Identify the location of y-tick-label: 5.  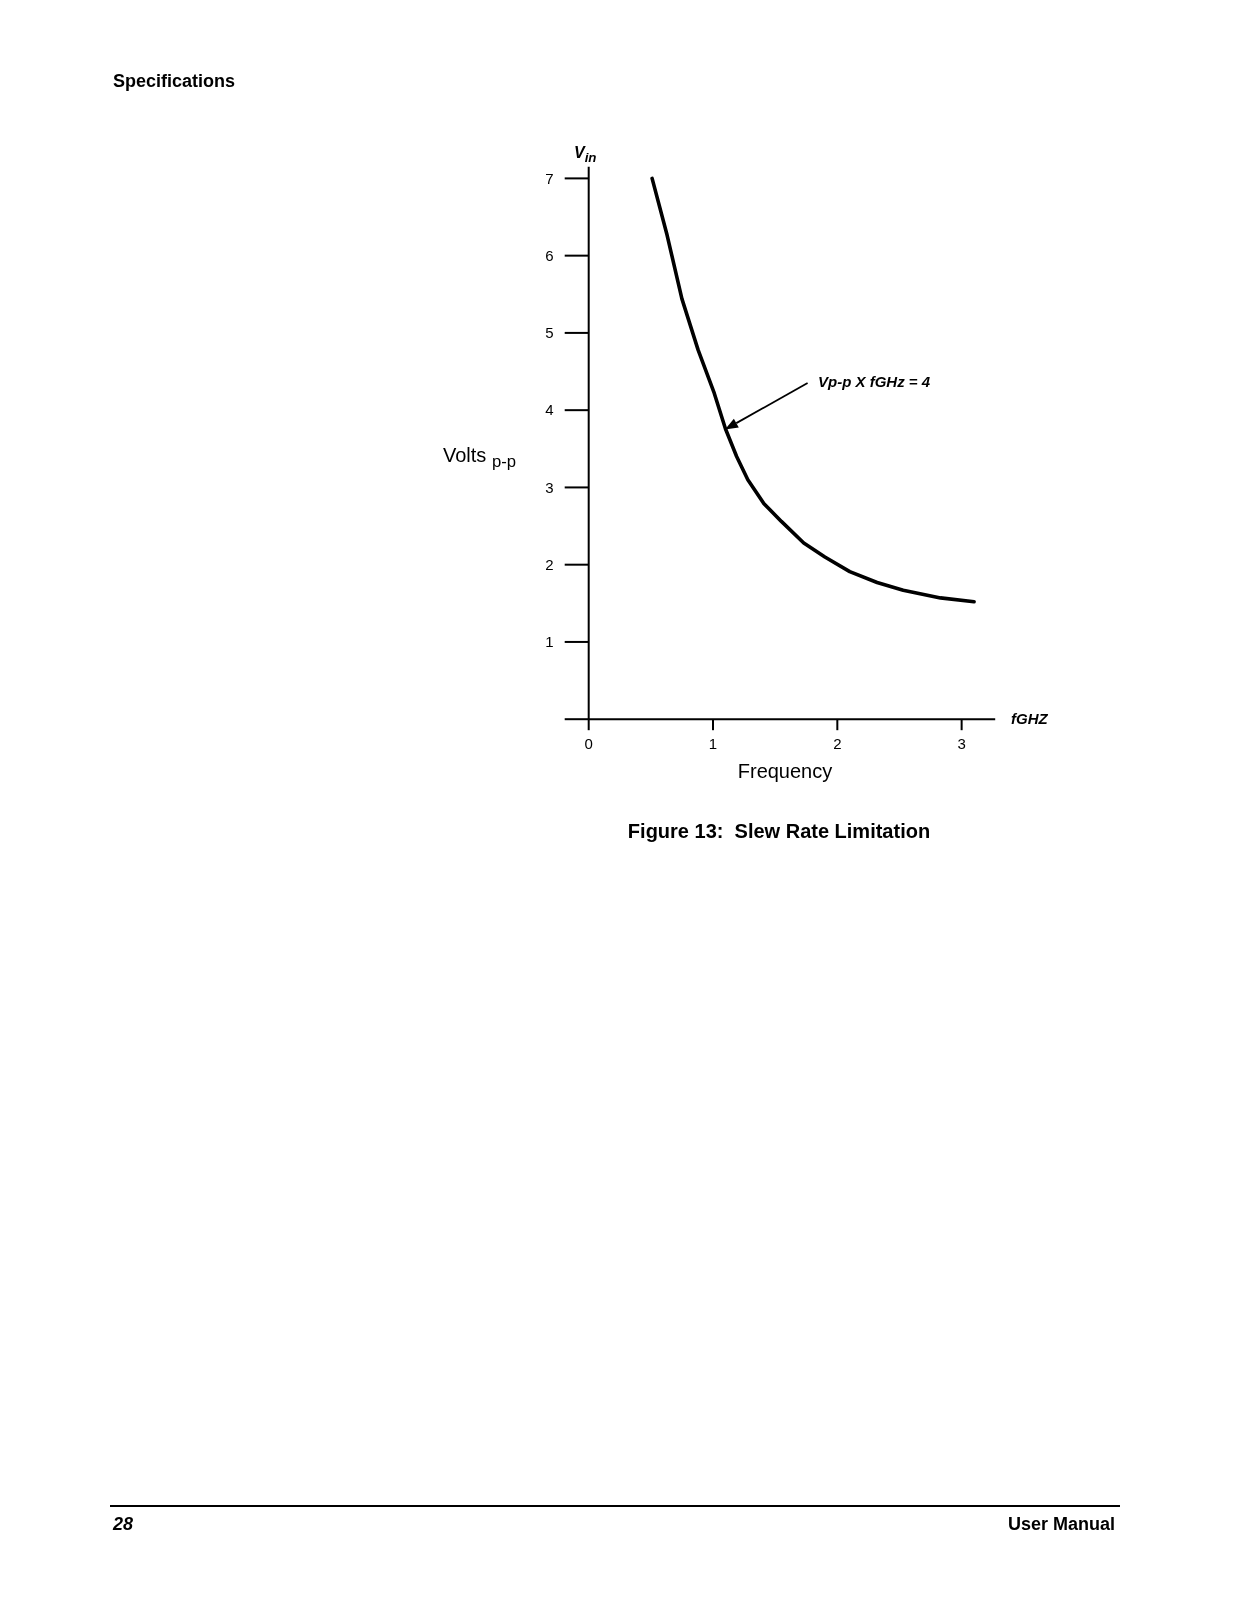
(549, 333).